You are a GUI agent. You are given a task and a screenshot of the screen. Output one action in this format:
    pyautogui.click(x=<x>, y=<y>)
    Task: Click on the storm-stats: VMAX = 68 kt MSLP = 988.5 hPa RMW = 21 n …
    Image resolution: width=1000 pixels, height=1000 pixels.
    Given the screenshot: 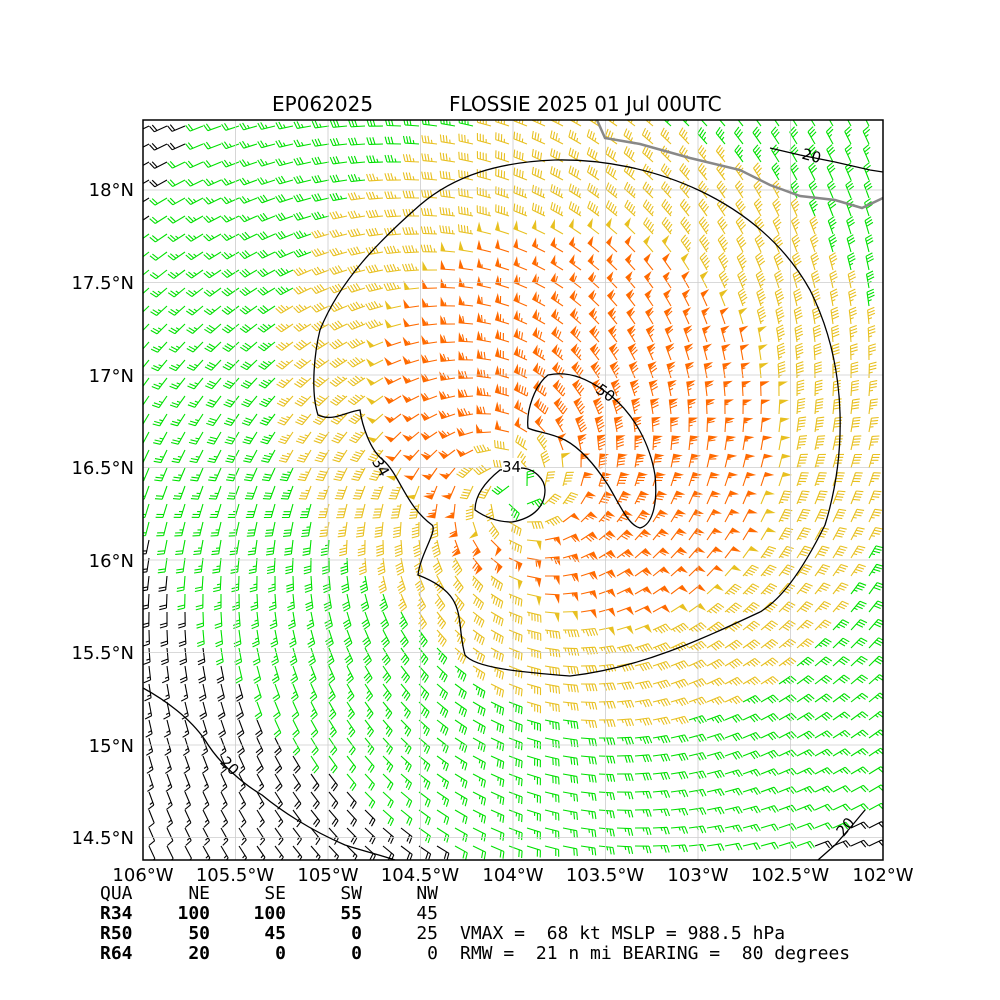 What is the action you would take?
    pyautogui.click(x=655, y=944)
    